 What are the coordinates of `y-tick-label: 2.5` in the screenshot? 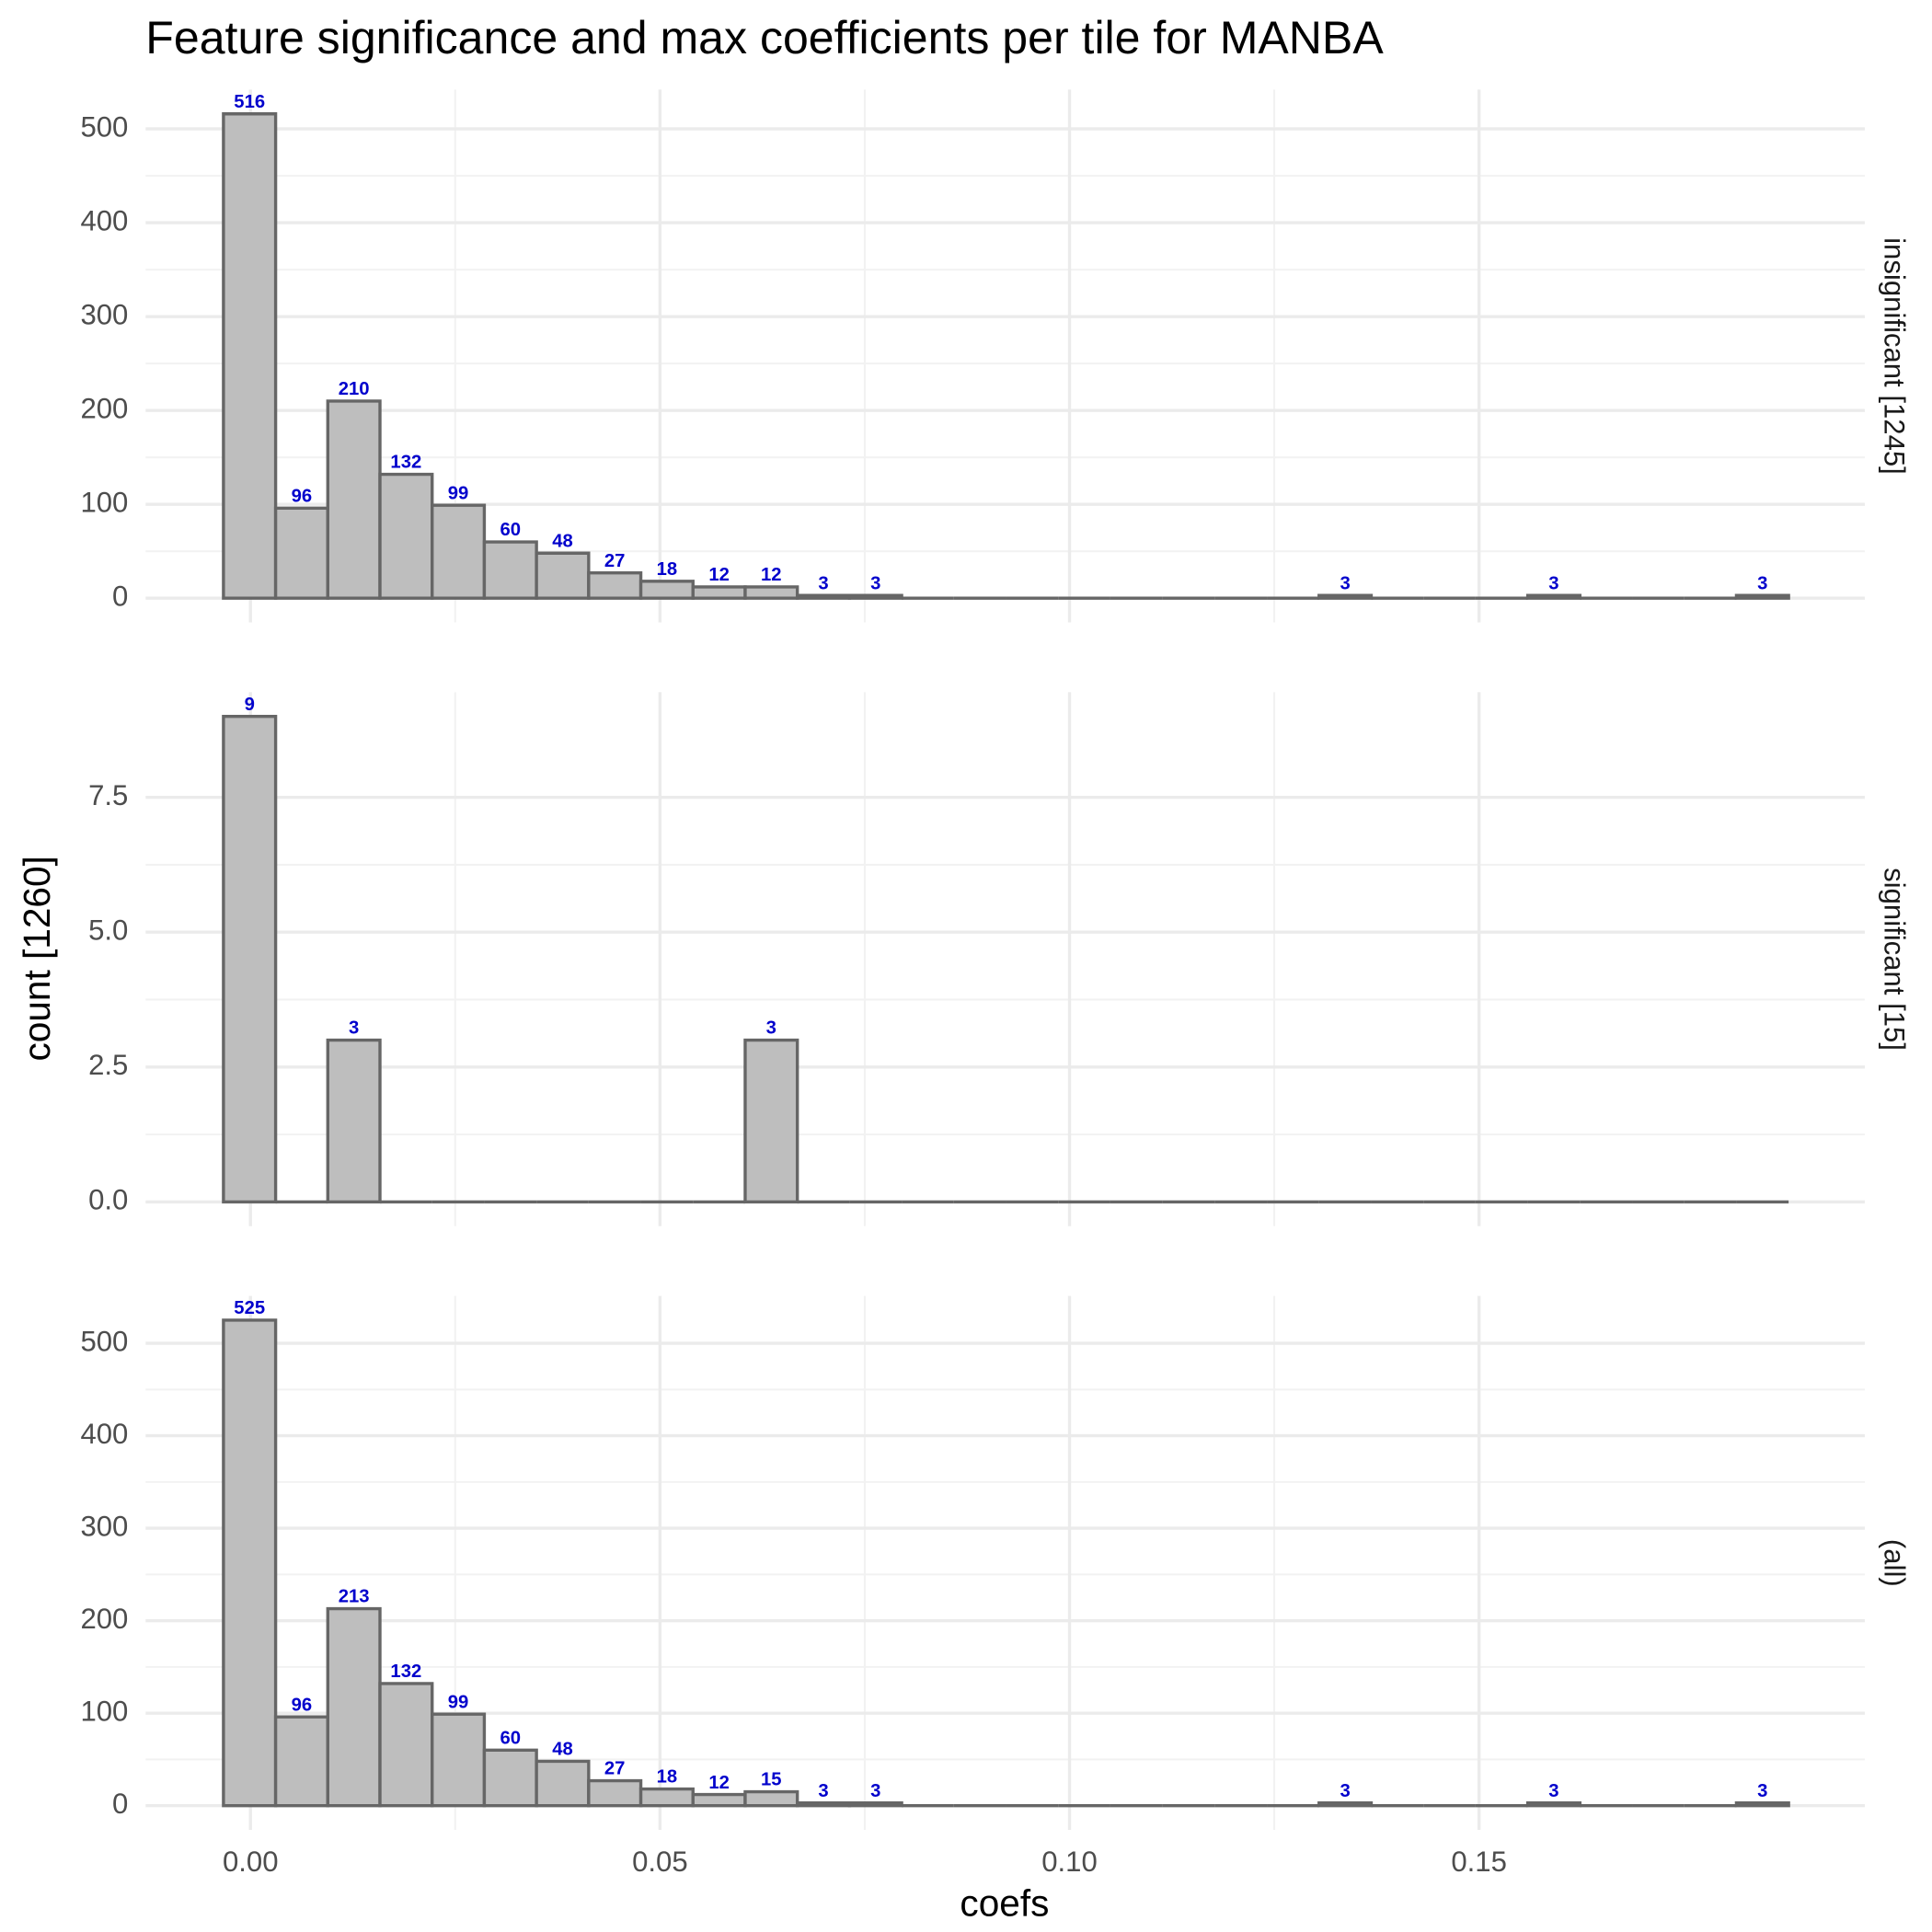 It's located at (108, 1065).